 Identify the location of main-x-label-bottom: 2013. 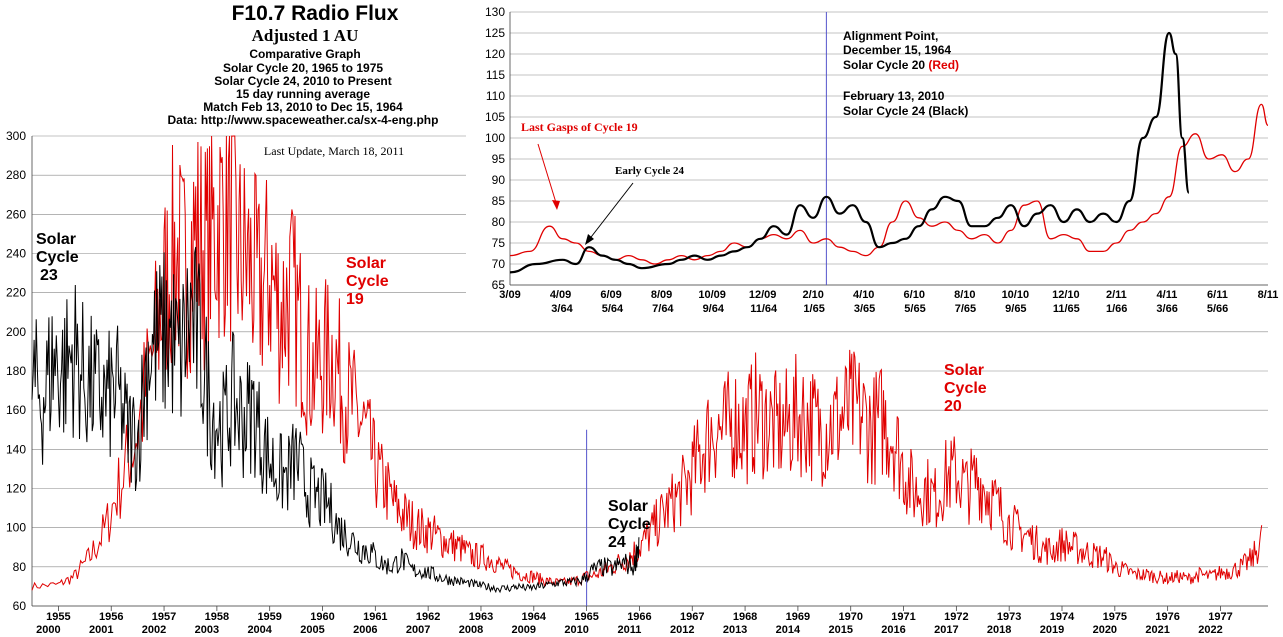
(735, 630).